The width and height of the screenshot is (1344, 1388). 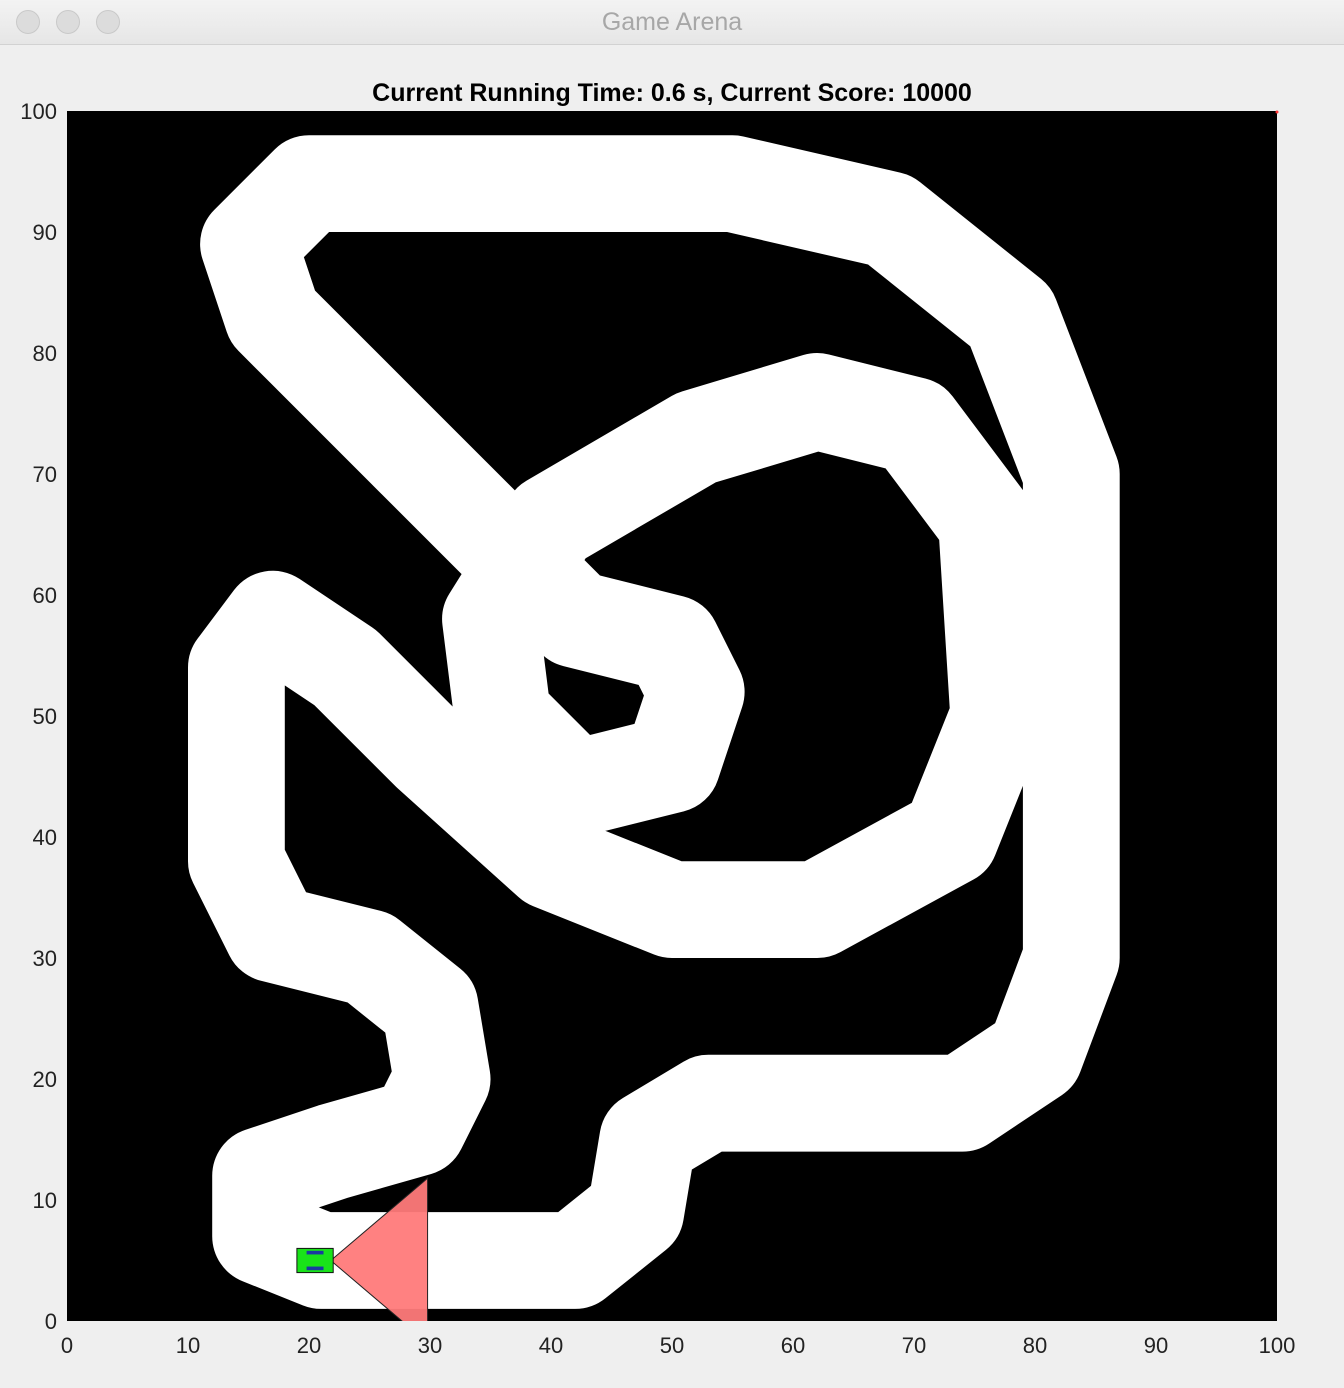 What do you see at coordinates (45, 1200) in the screenshot?
I see `y-tick-label: 10` at bounding box center [45, 1200].